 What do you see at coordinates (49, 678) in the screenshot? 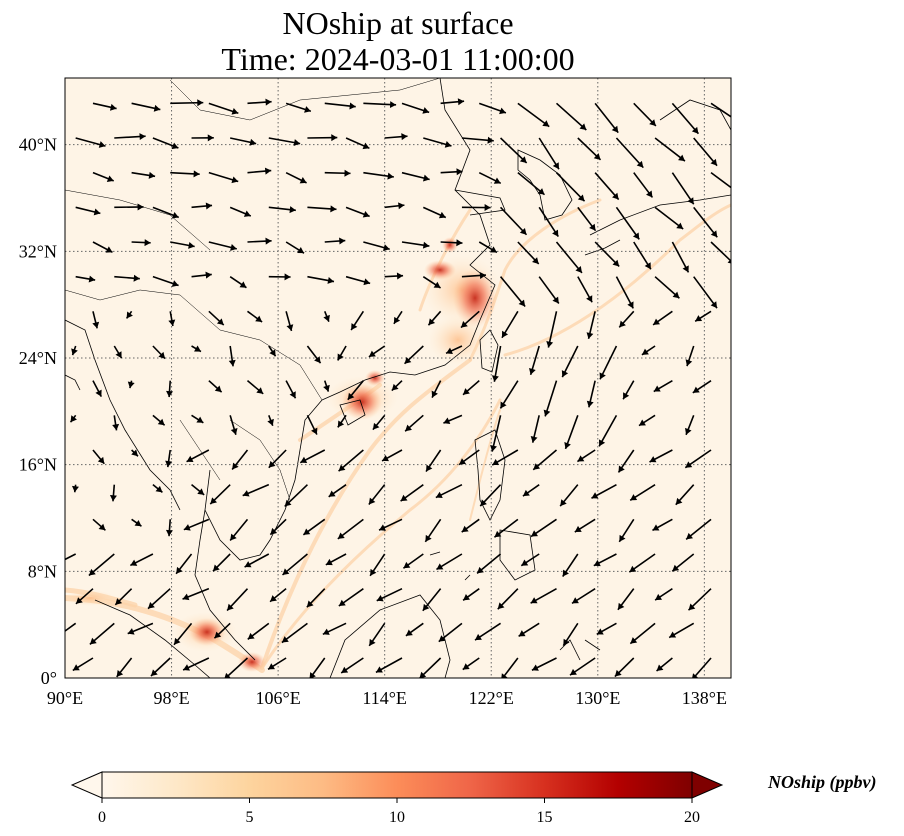
I see `lat-tick-label: 0°` at bounding box center [49, 678].